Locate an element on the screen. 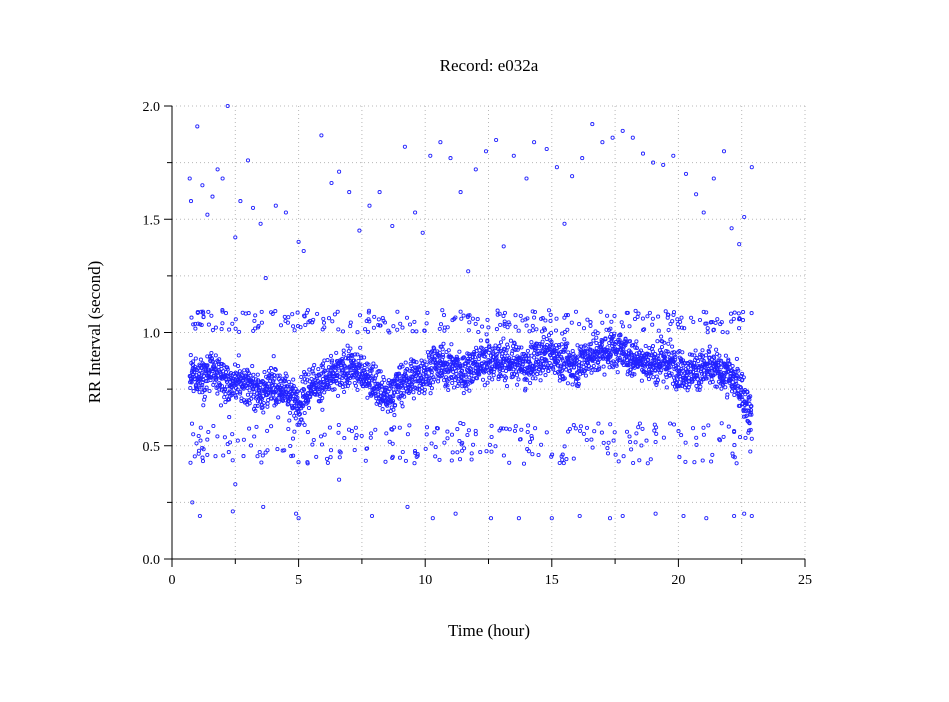 This screenshot has width=949, height=702. x-tick-label: 25 is located at coordinates (805, 580).